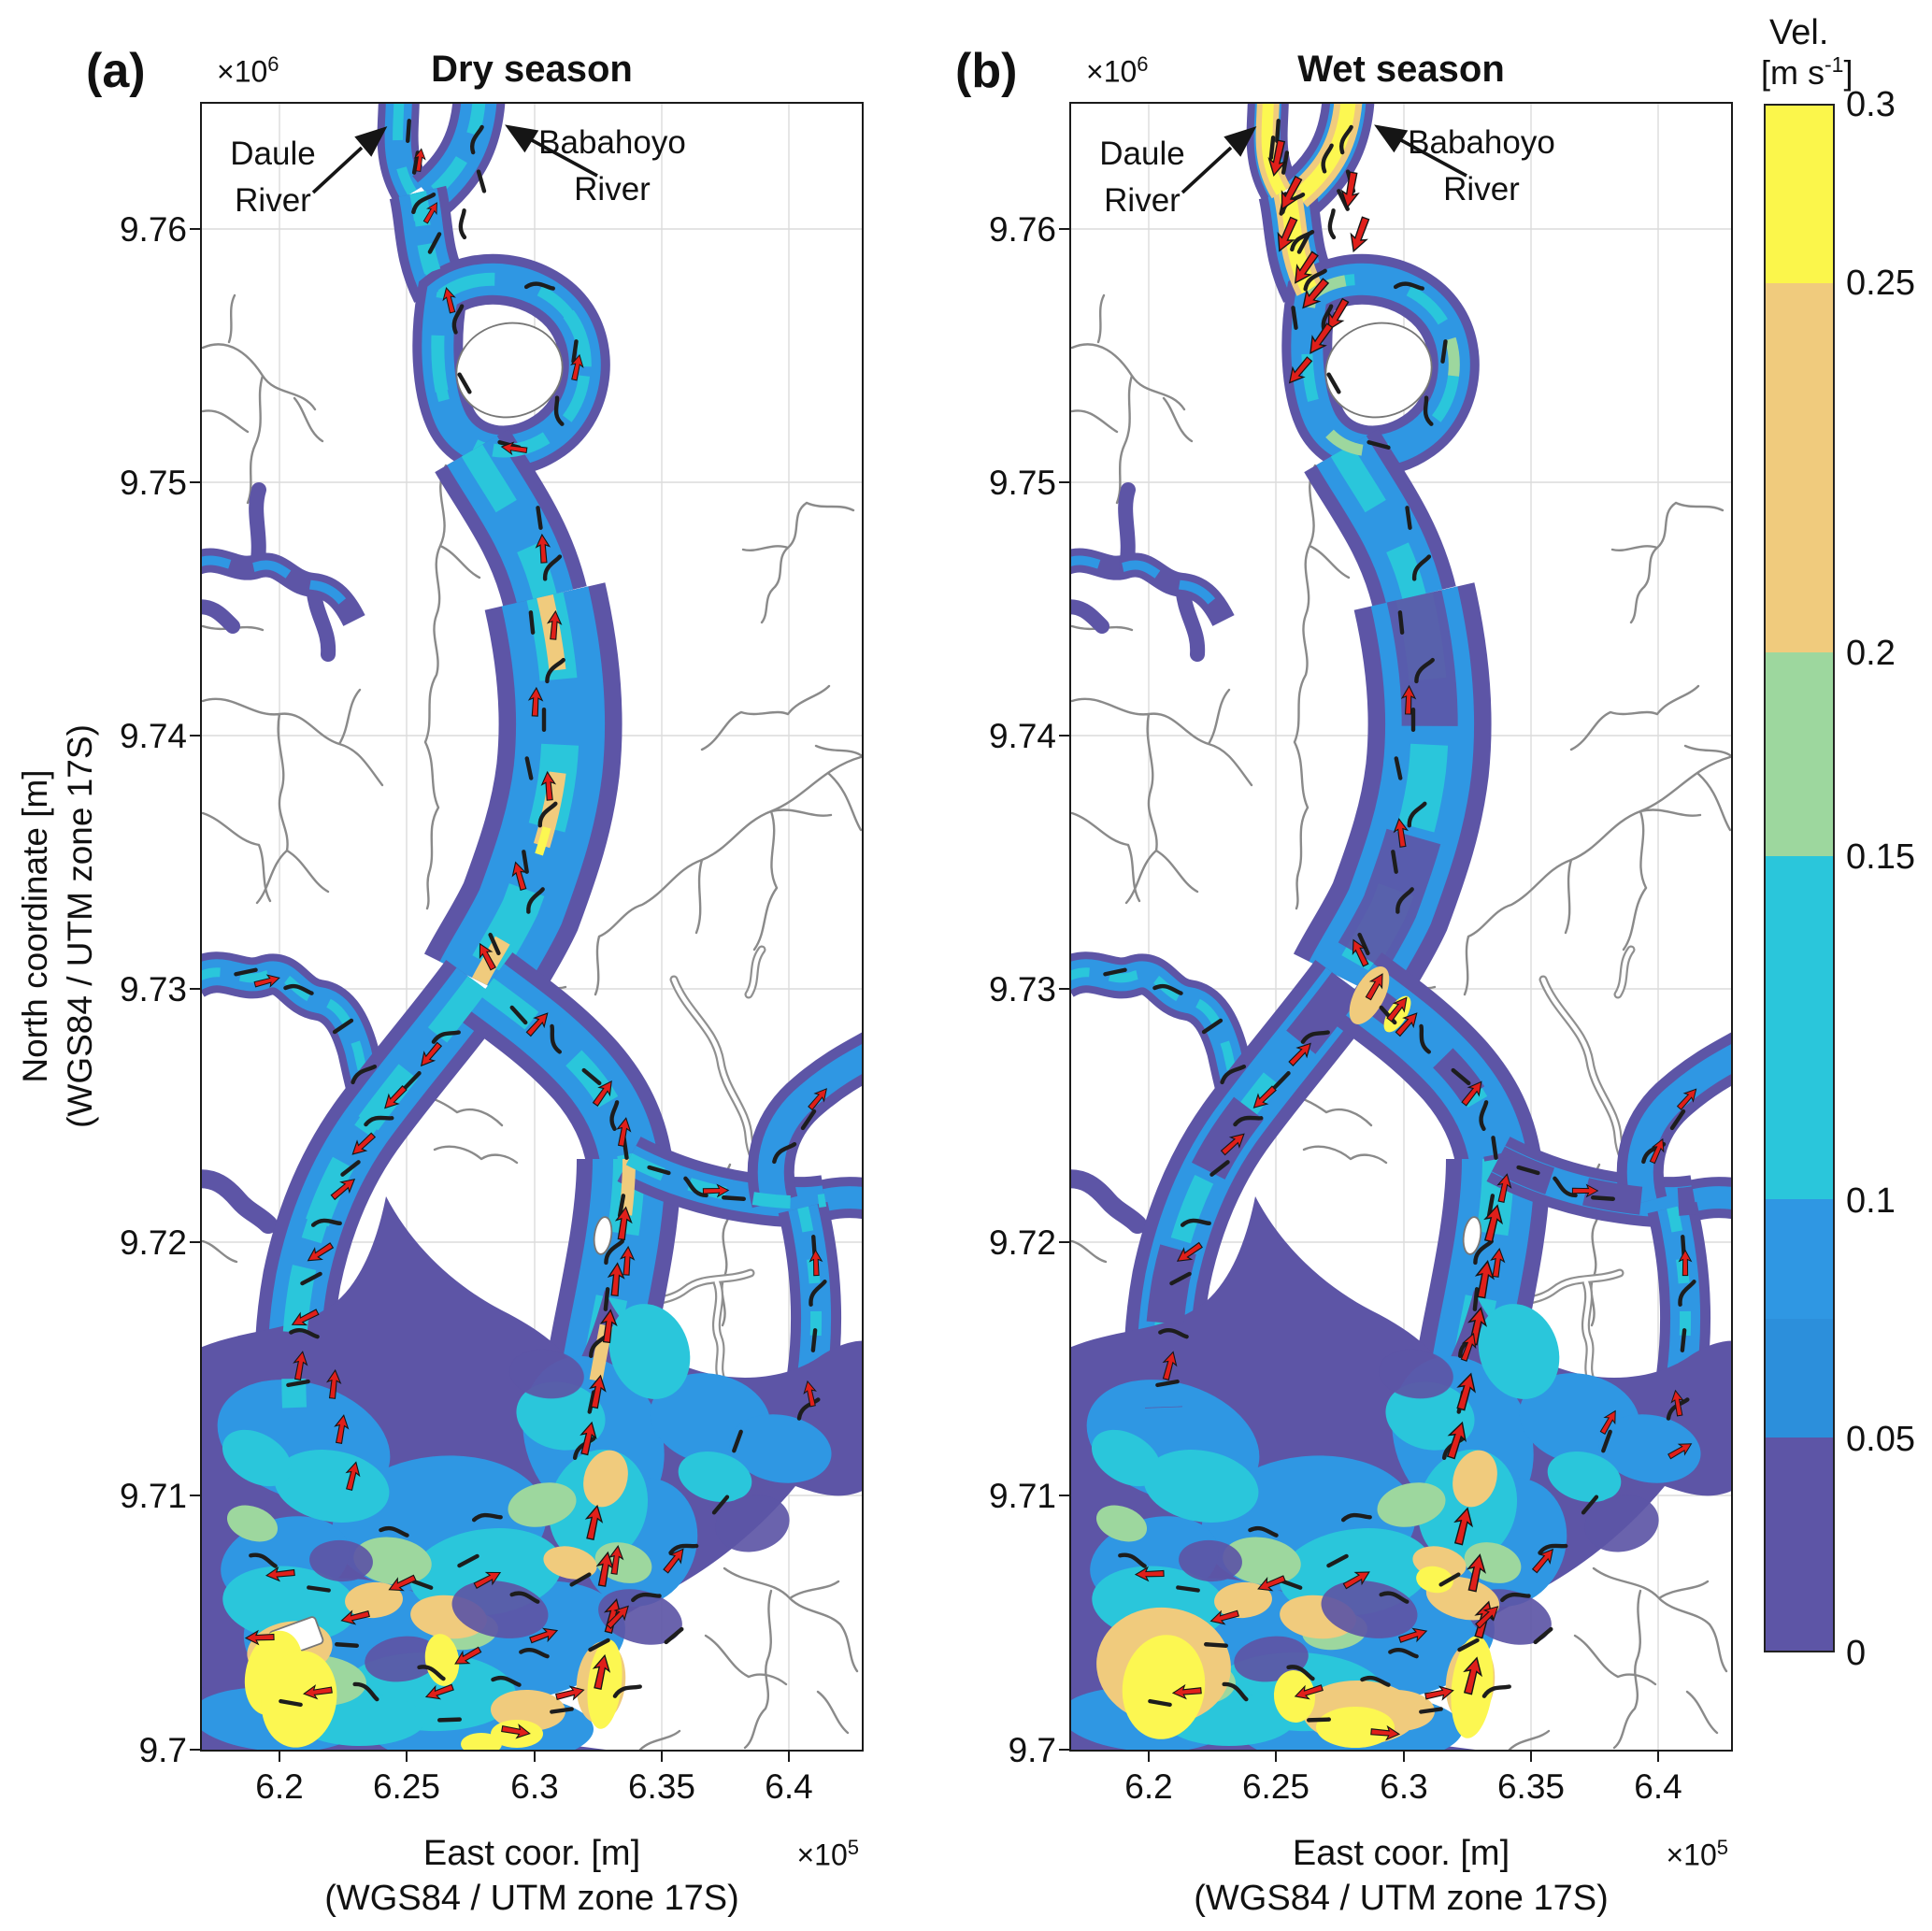 Image resolution: width=1932 pixels, height=1931 pixels. What do you see at coordinates (1148, 1787) in the screenshot?
I see `panel-b-xtick-62: 6.2` at bounding box center [1148, 1787].